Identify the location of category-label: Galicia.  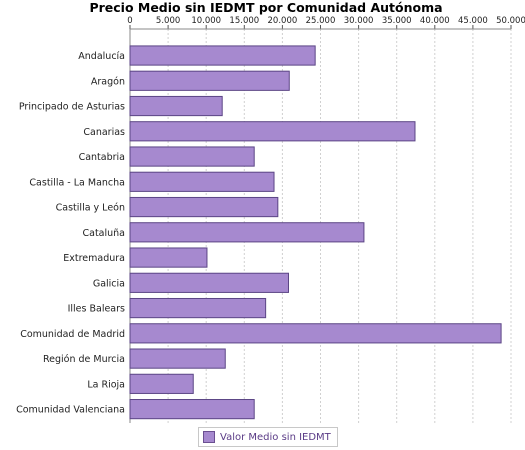
(109, 283).